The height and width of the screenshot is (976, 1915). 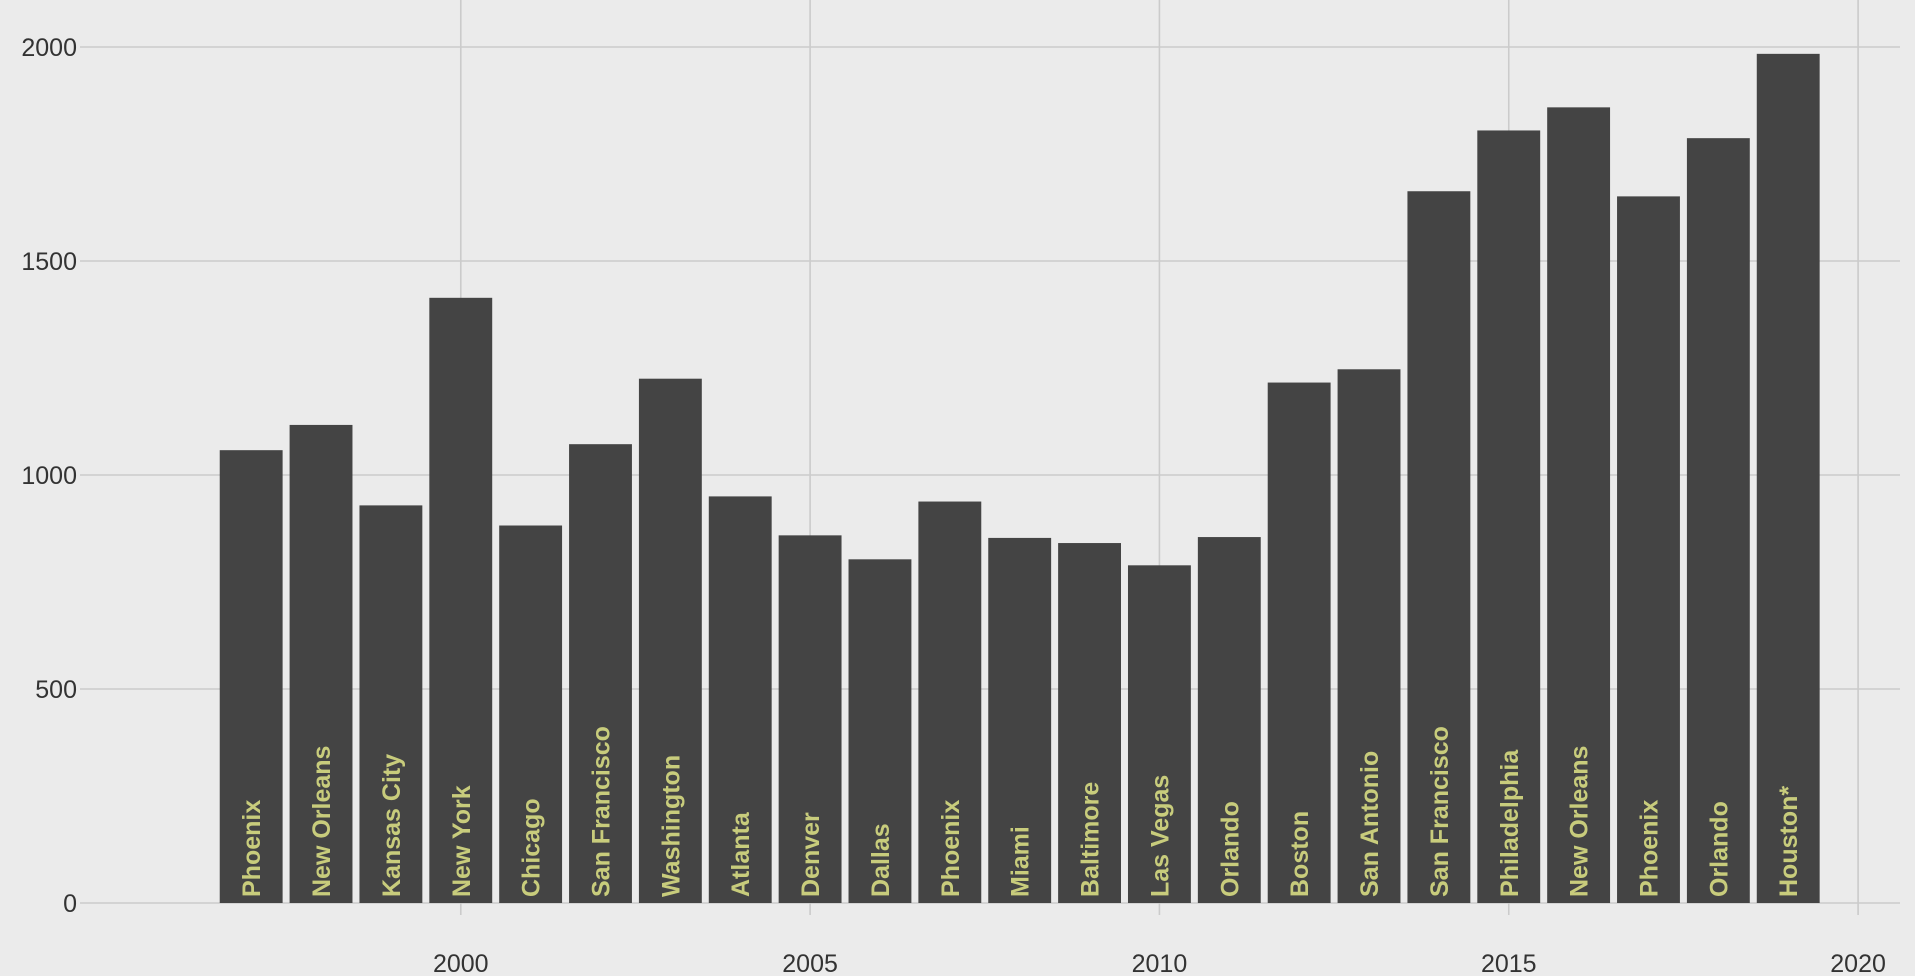 I want to click on y-tick-label-1000: 1000, so click(x=49, y=476).